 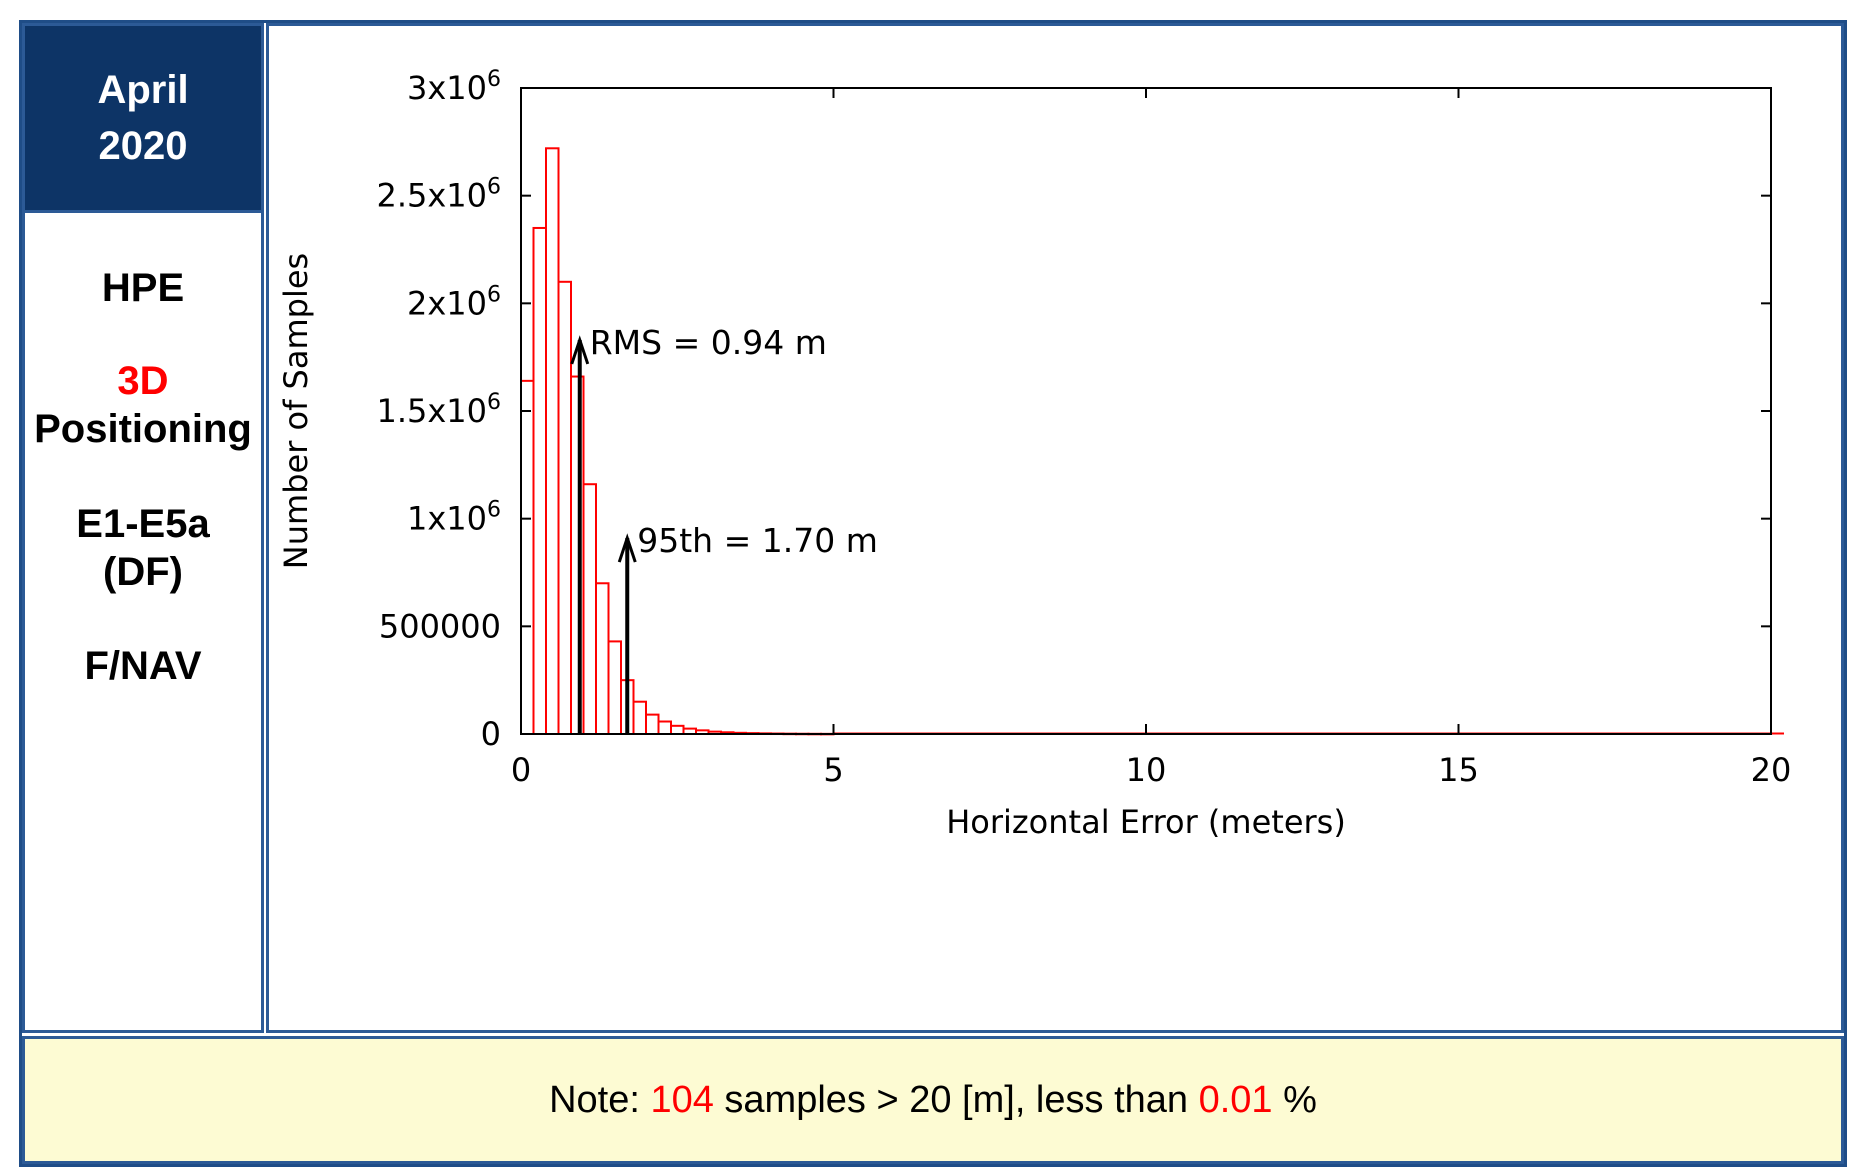 What do you see at coordinates (682, 1099) in the screenshot?
I see `note-sample-count: 104` at bounding box center [682, 1099].